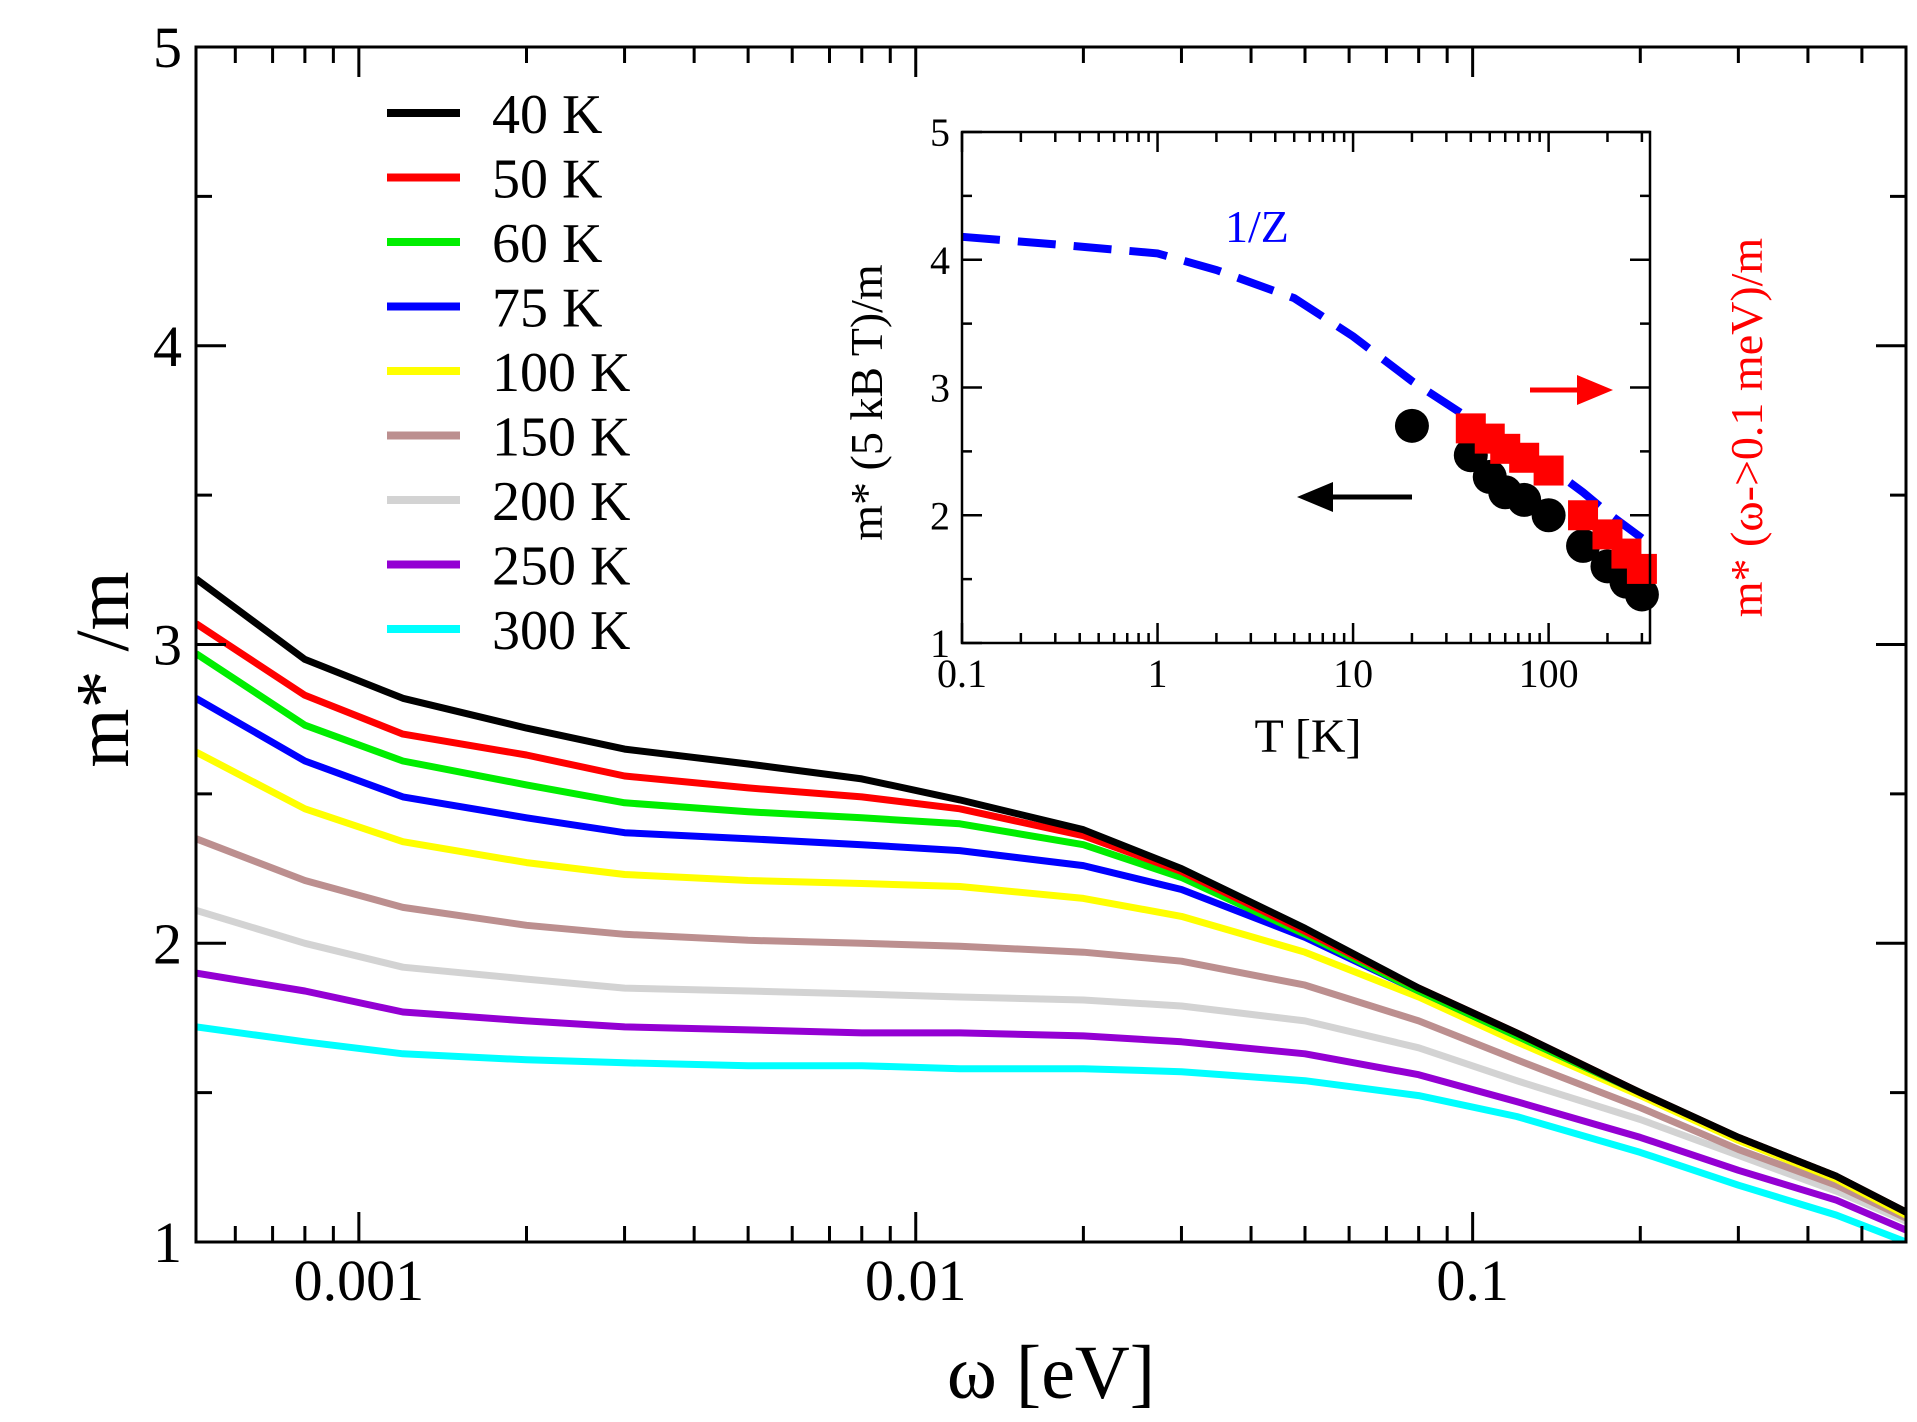 The height and width of the screenshot is (1422, 1917). I want to click on legend-label: 200 K, so click(561, 502).